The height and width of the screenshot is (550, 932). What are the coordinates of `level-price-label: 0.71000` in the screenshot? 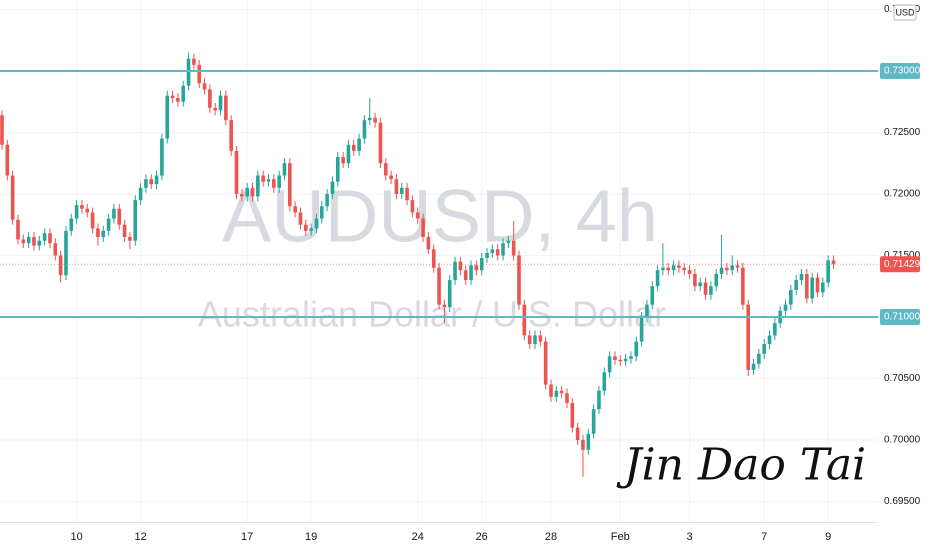 It's located at (902, 317).